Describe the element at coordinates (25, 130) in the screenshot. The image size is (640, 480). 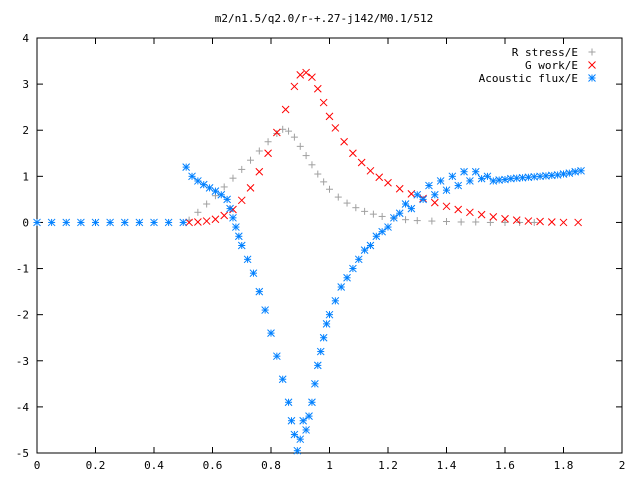
I see `y-tick-label: 2` at that location.